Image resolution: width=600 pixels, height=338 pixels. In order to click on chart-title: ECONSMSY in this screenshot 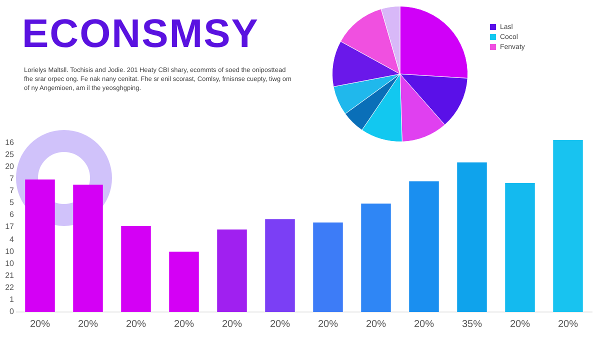, I will do `click(140, 34)`.